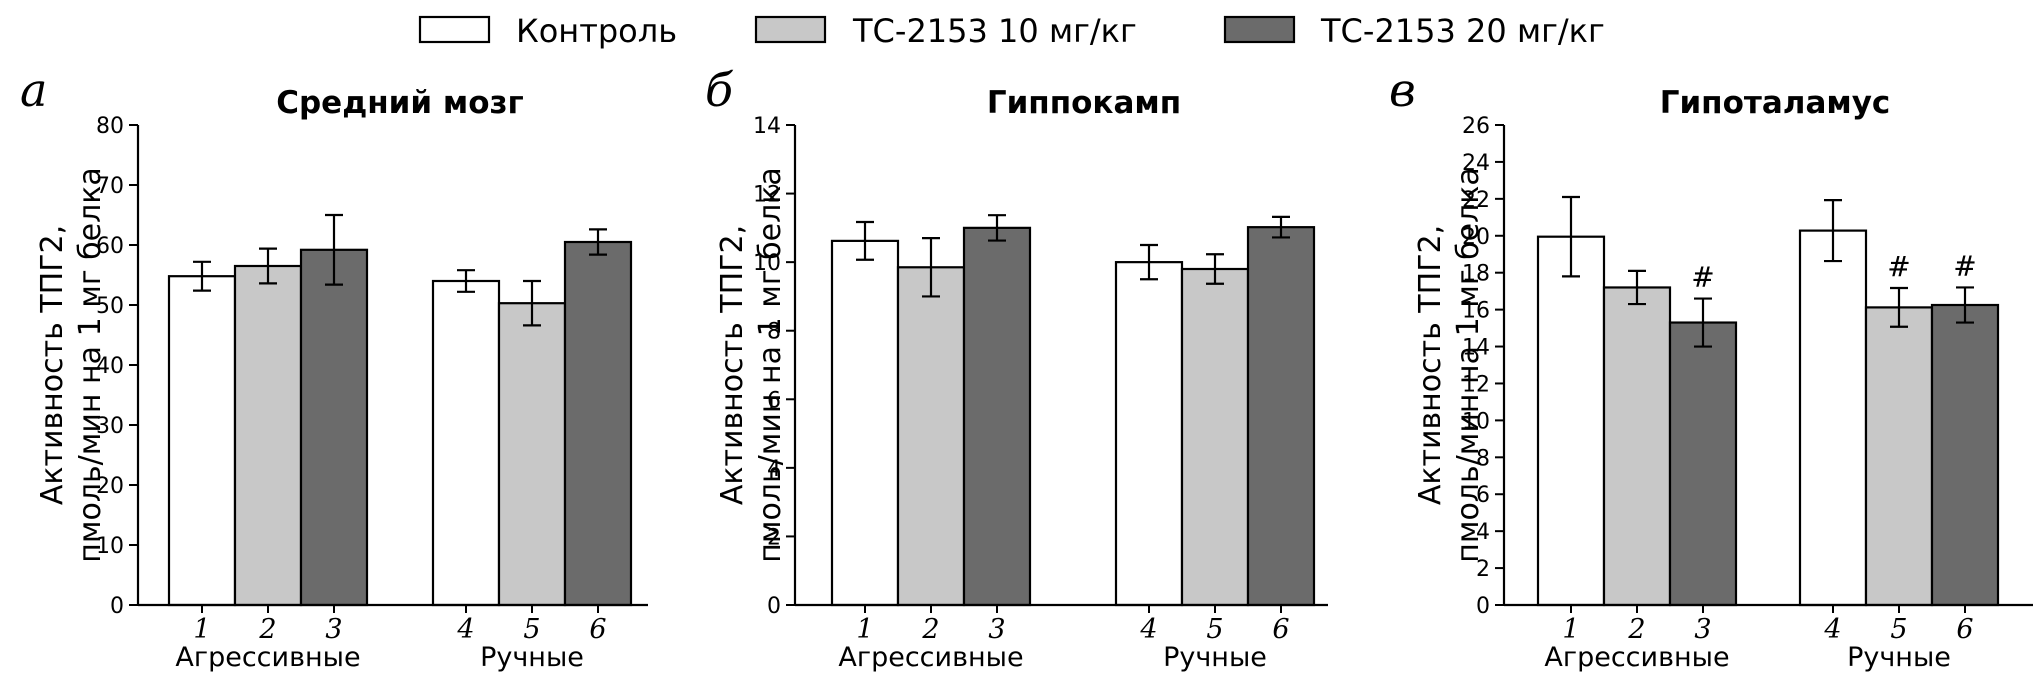 This screenshot has height=677, width=2043. What do you see at coordinates (110, 486) in the screenshot?
I see `y-tick-label: 20` at bounding box center [110, 486].